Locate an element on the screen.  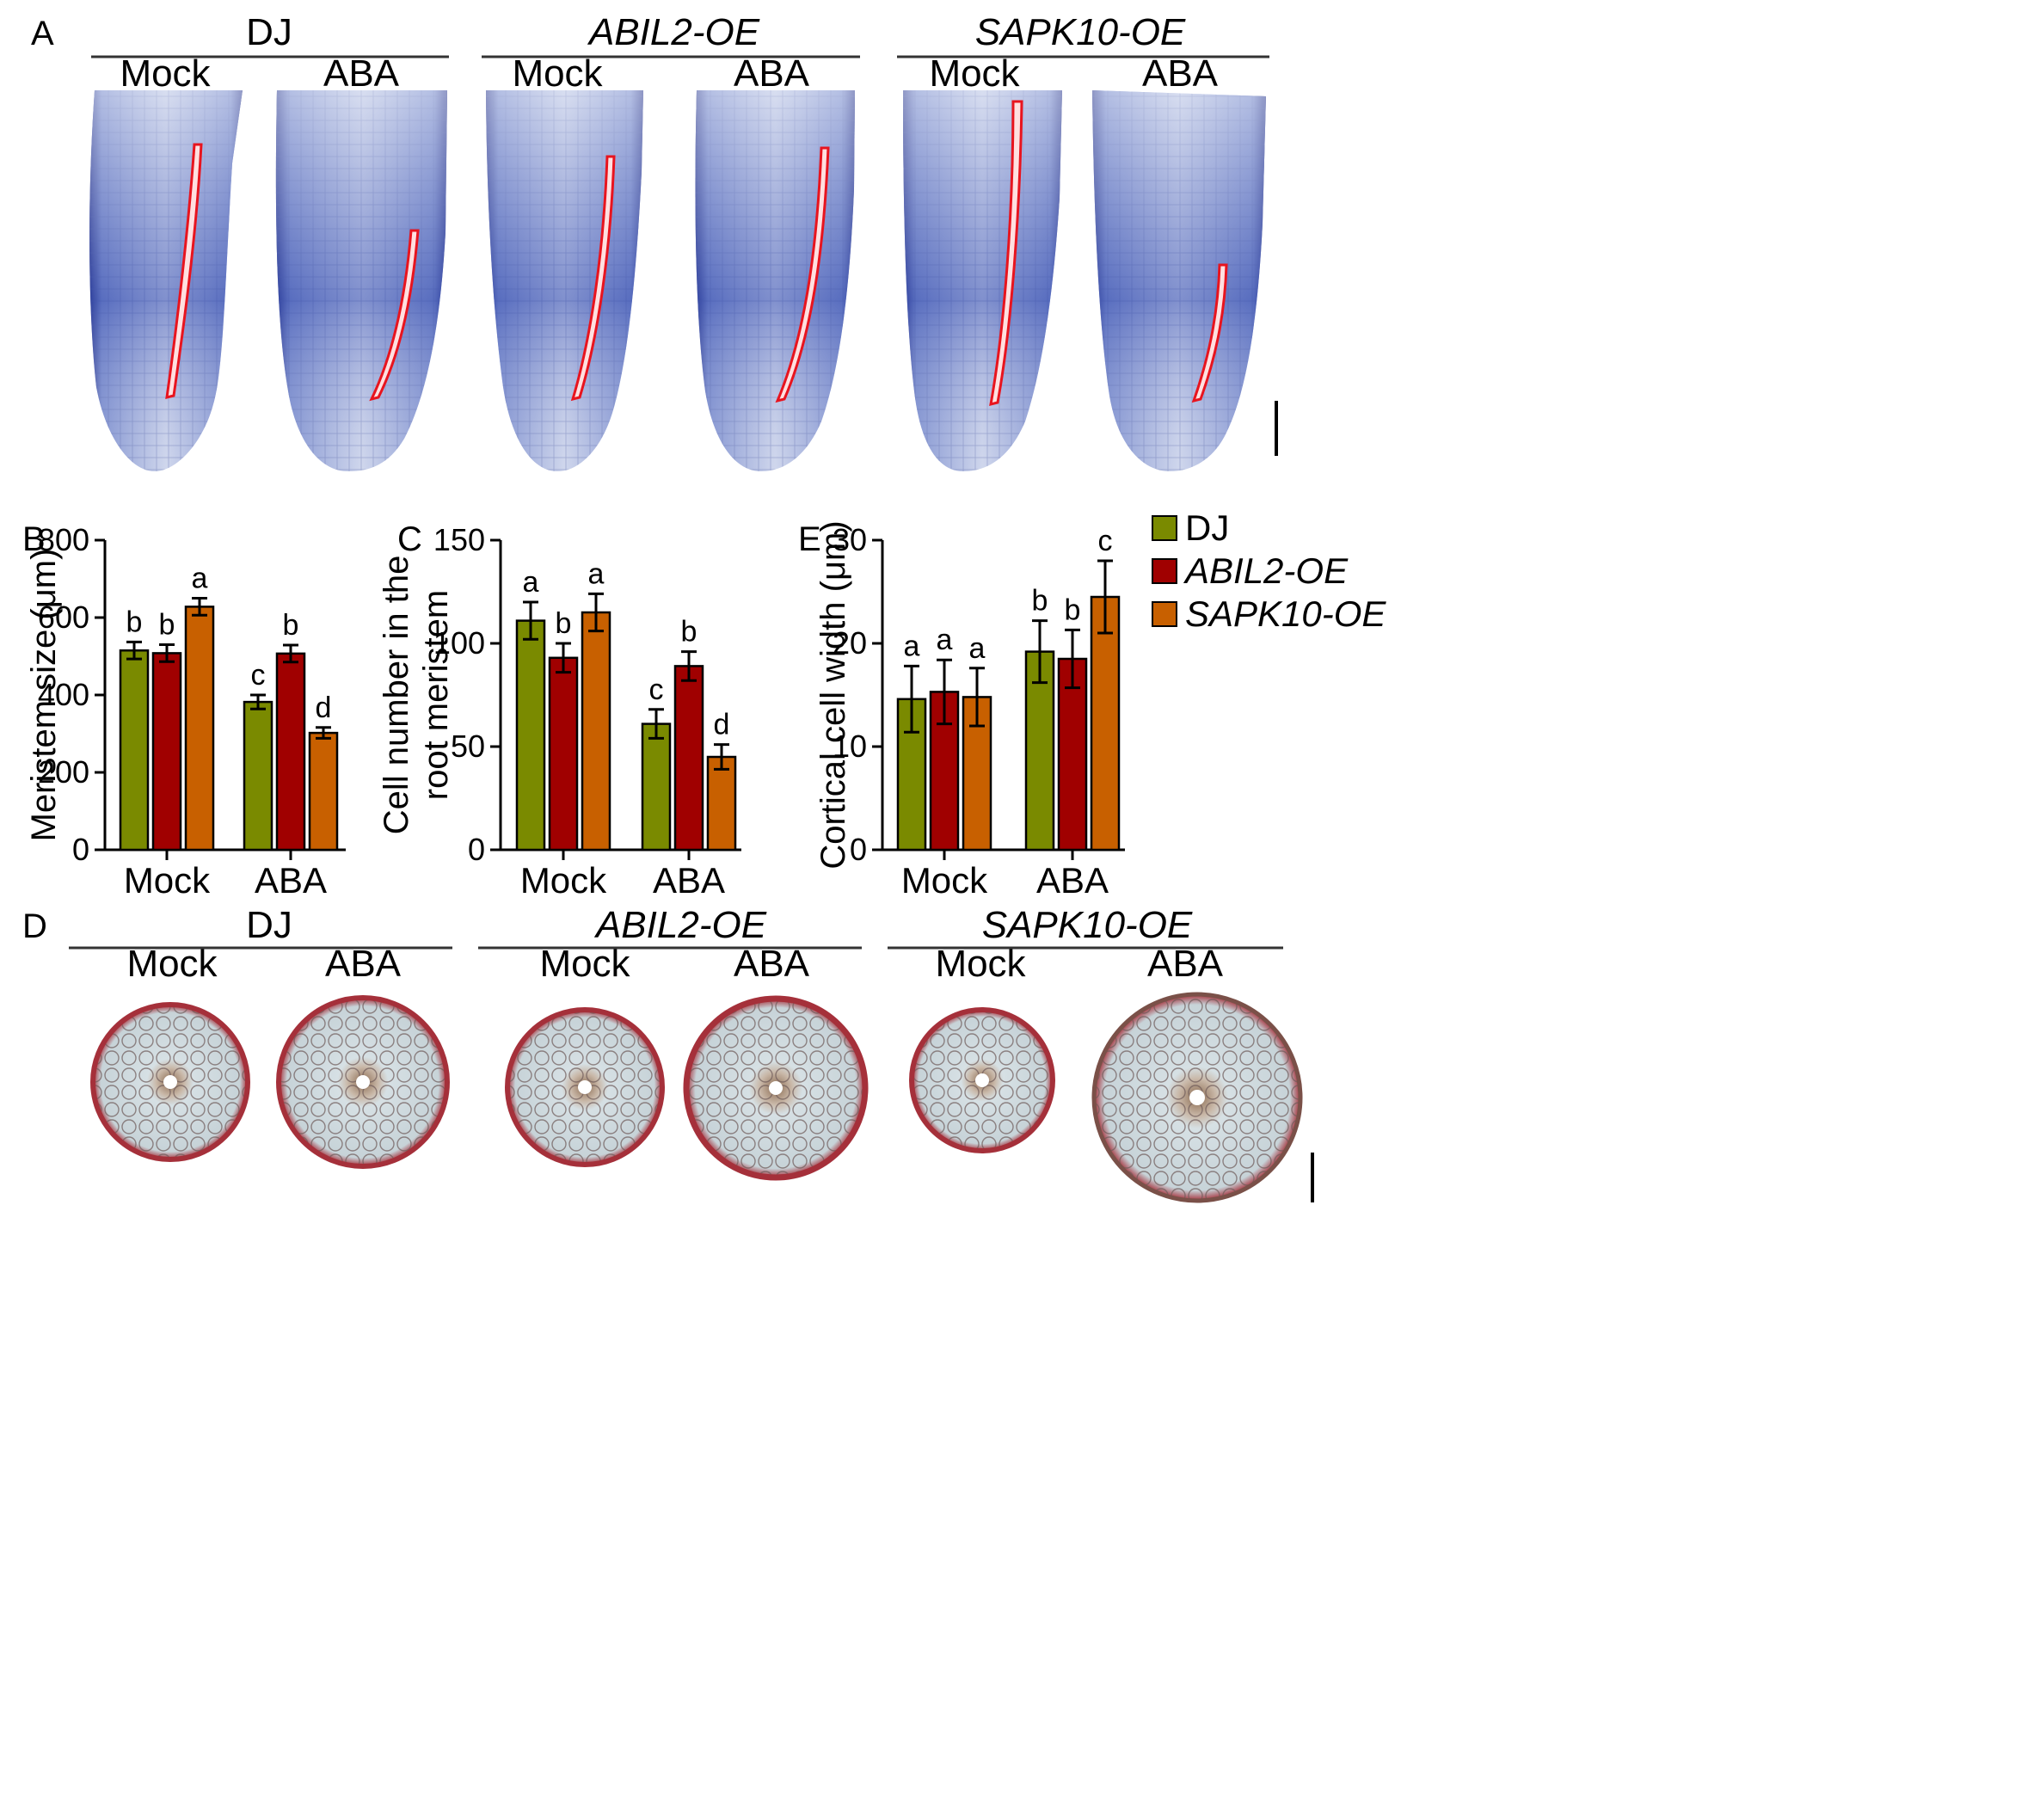
chart-c-bar-sapk10-oe-mock is located at coordinates (596, 732).